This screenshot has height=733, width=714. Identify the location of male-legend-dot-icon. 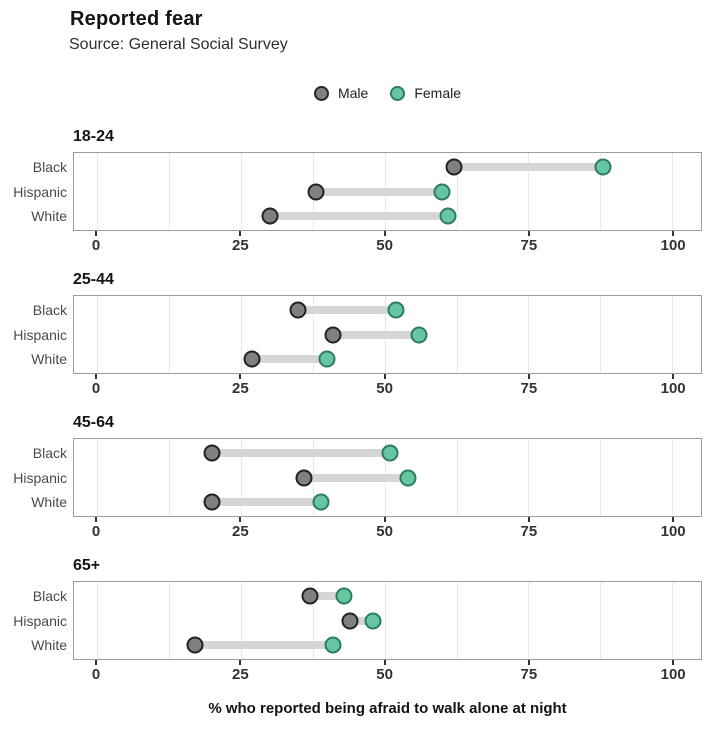
(321, 93).